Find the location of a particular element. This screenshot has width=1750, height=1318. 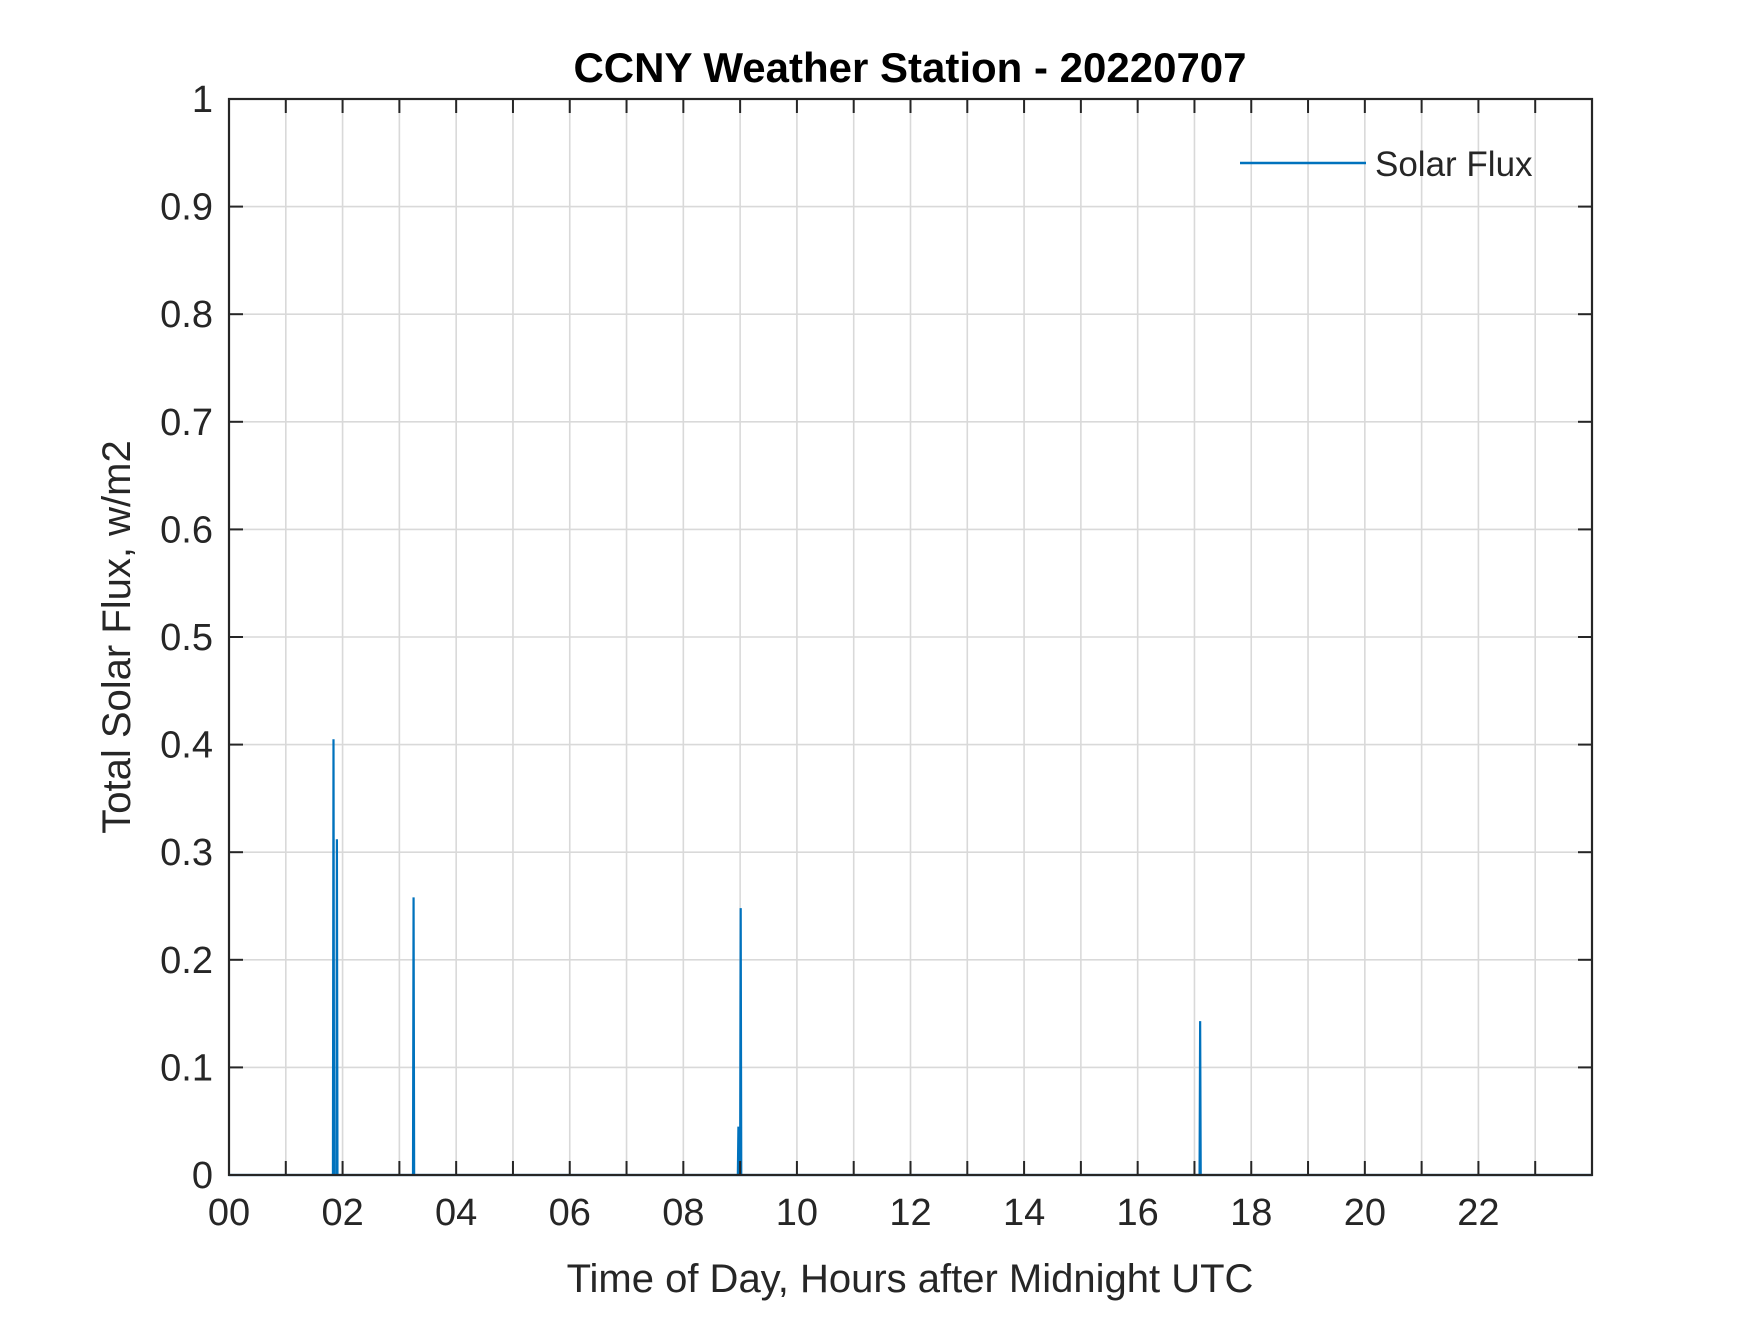

x-tick-label: 08 is located at coordinates (683, 1213).